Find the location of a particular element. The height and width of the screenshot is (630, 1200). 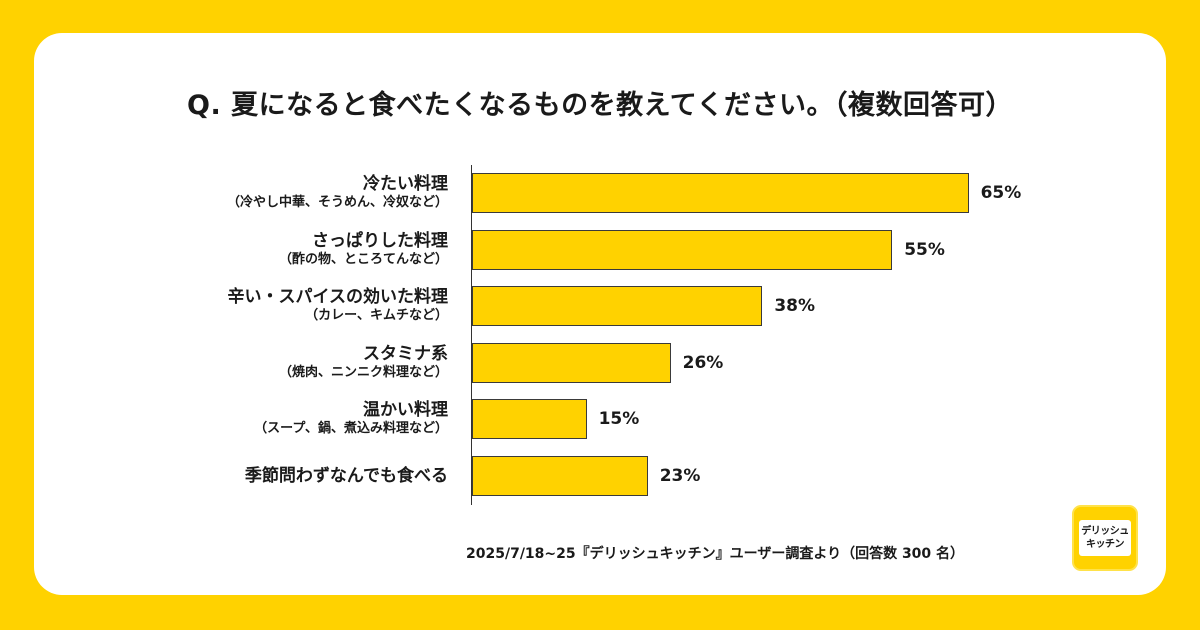

value-label-5: 15% is located at coordinates (619, 419).